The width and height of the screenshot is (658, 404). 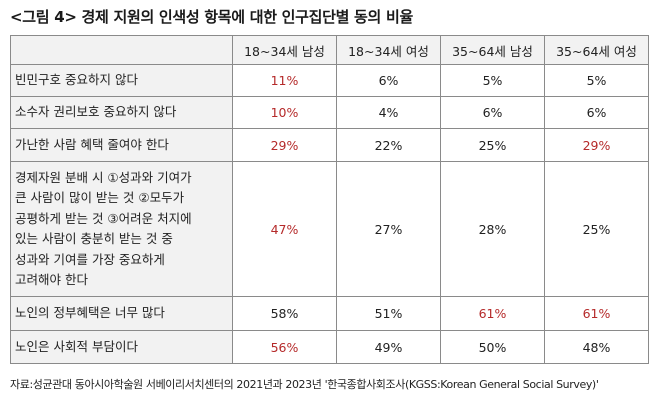 What do you see at coordinates (284, 313) in the screenshot?
I see `value-cell: 58%` at bounding box center [284, 313].